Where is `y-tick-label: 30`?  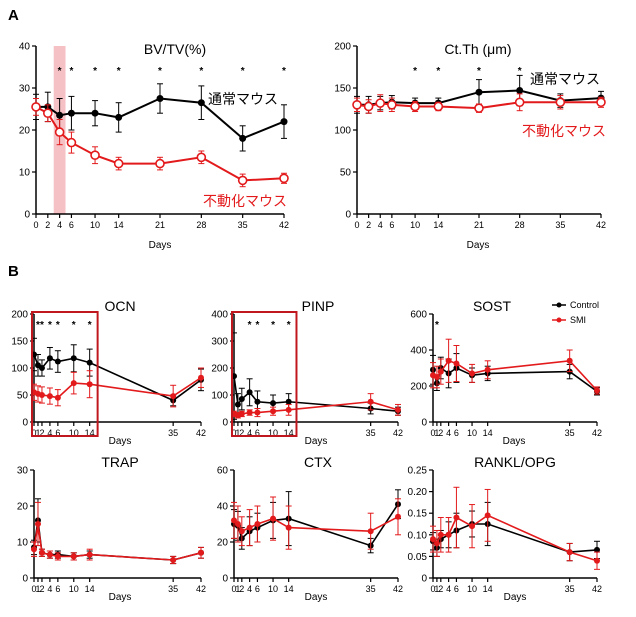 y-tick-label: 30 is located at coordinates (25, 89).